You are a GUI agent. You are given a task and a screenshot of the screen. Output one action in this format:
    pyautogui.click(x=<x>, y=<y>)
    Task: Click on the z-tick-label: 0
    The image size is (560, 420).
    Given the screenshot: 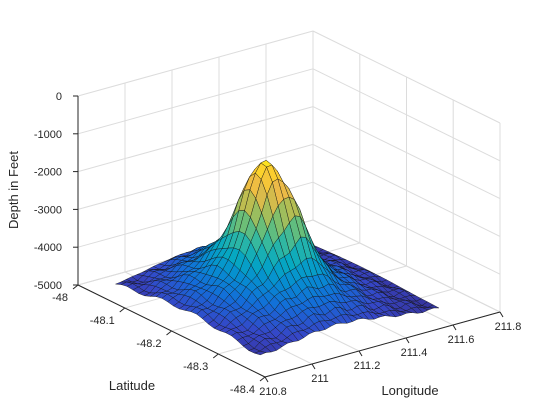 What is the action you would take?
    pyautogui.click(x=59, y=97)
    